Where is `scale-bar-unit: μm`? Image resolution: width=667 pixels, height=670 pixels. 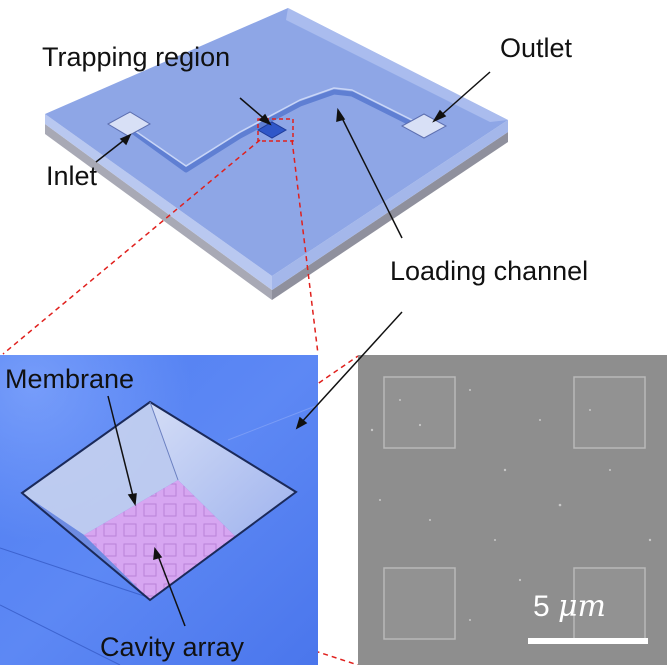
scale-bar-unit: μm is located at coordinates (582, 606).